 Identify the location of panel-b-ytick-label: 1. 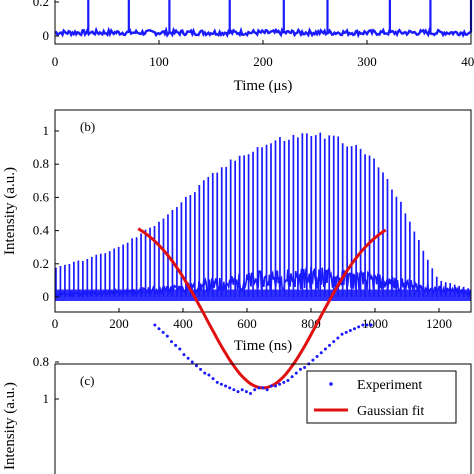
(46, 130).